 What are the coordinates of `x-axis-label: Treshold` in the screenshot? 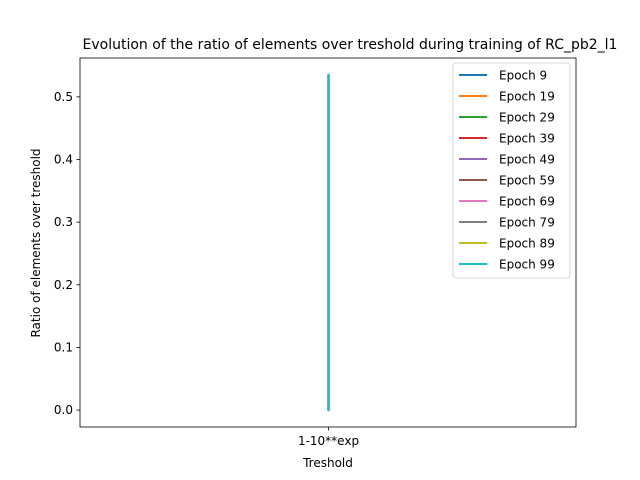 It's located at (327, 463).